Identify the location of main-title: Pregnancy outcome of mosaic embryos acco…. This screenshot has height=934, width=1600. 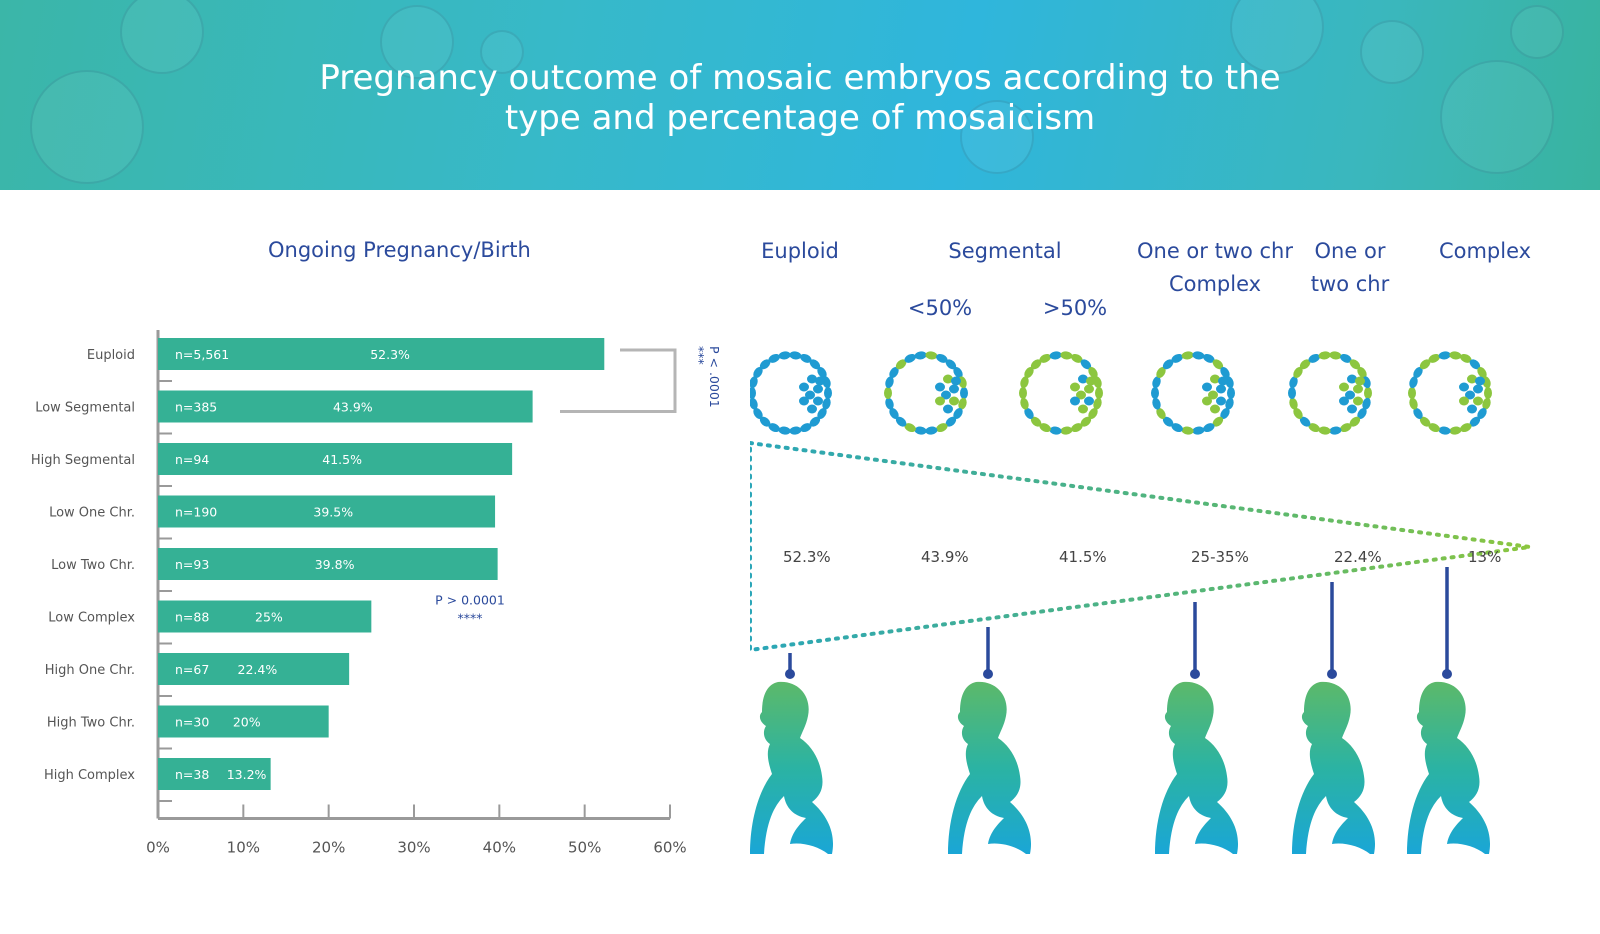
(800, 98).